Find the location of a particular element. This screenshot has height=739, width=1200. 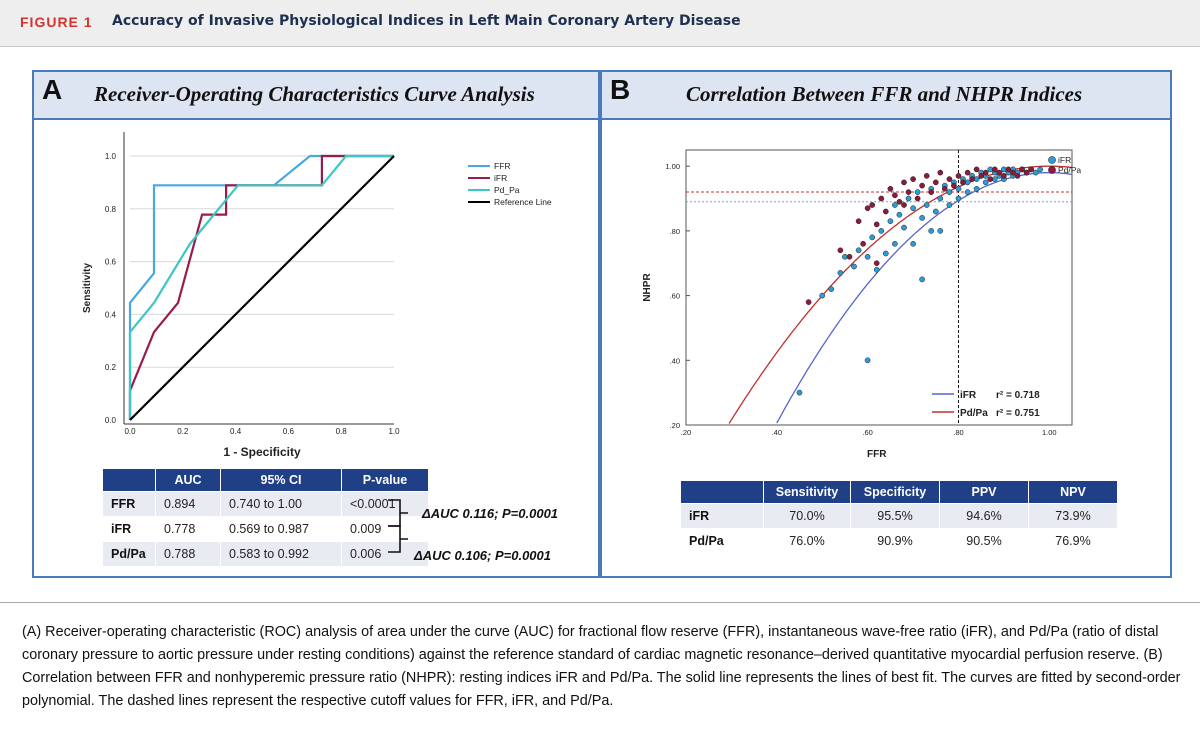

roc-line-referenceline is located at coordinates (262, 288).